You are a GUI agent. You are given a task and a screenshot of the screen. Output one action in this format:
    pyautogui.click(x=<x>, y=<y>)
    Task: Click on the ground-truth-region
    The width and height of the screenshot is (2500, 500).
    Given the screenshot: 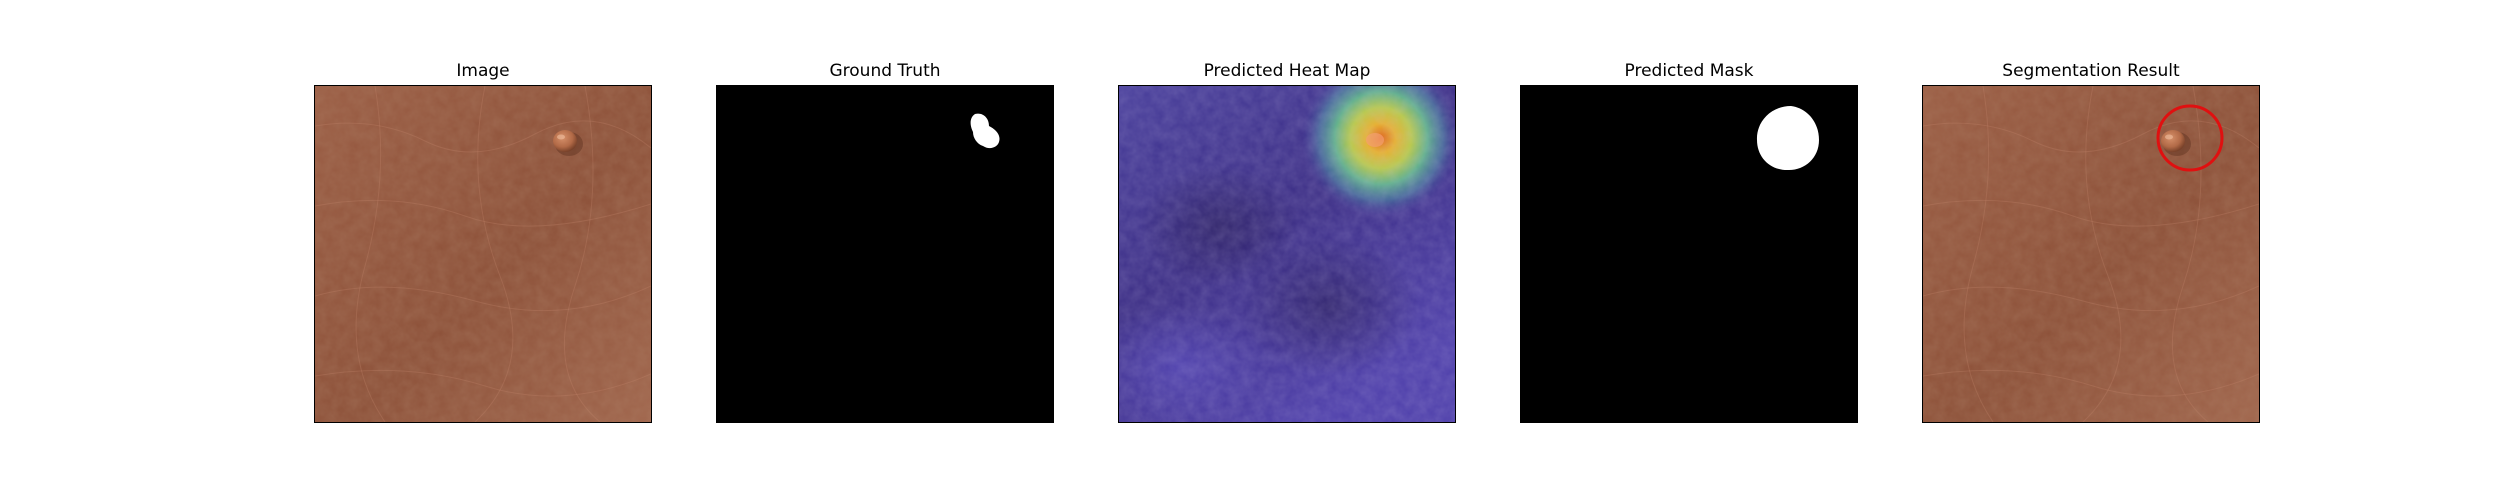 What is the action you would take?
    pyautogui.click(x=985, y=131)
    